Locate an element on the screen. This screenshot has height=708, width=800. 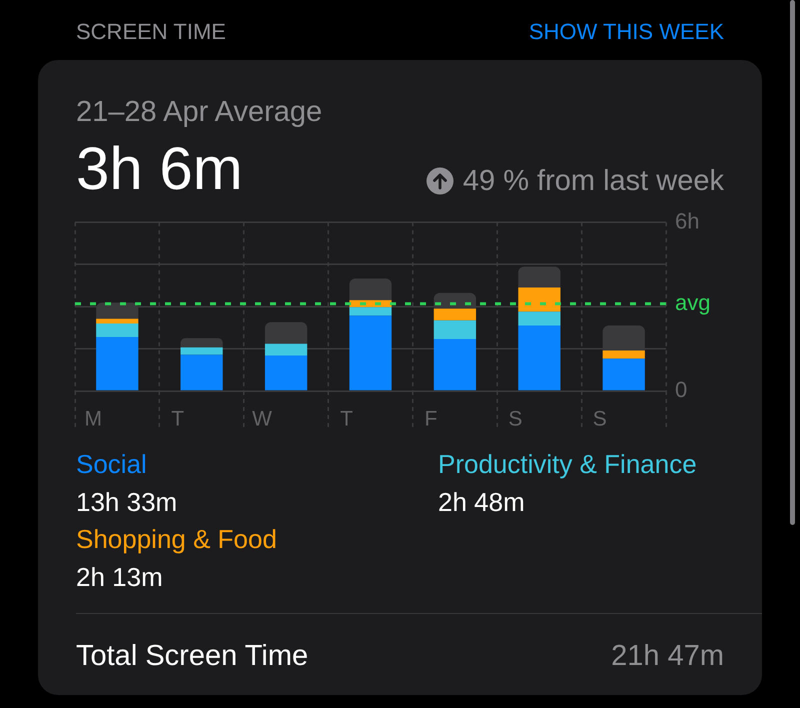
text: Total Screen Time is located at coordinates (192, 656).